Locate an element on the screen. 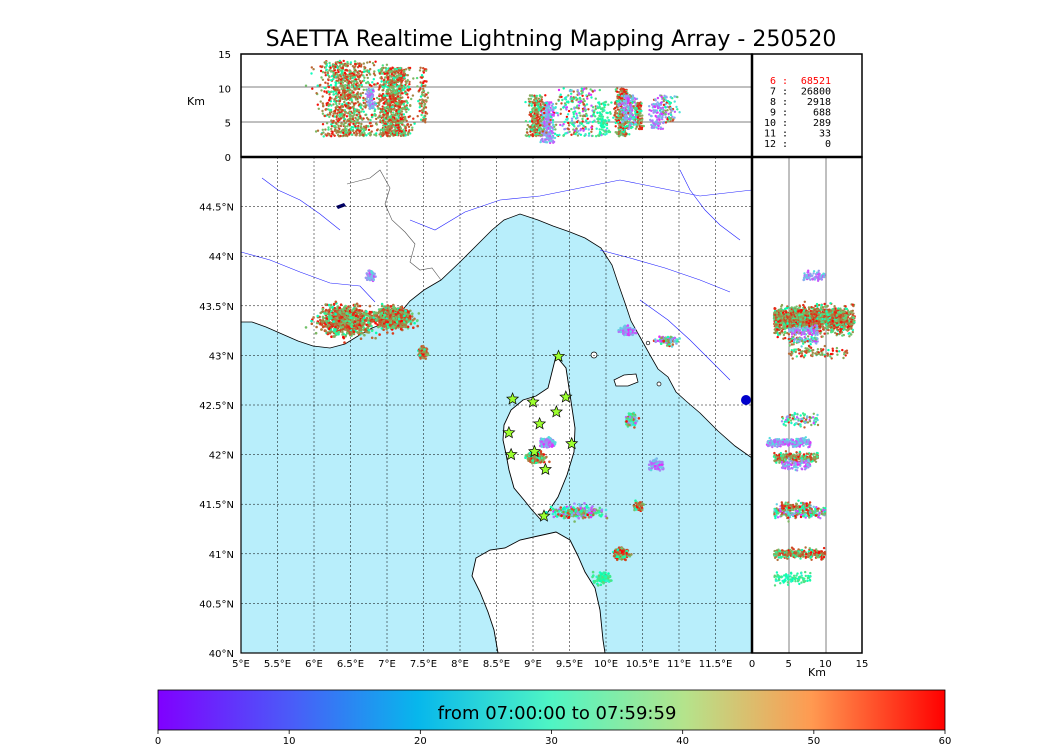  country-border is located at coordinates (394, 225).